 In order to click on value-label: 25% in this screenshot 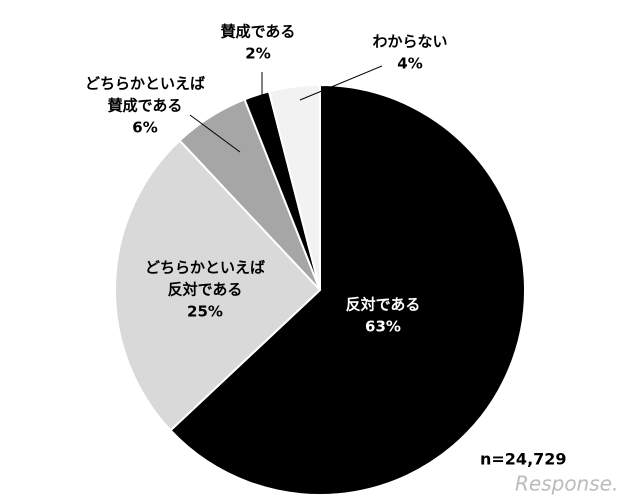, I will do `click(205, 312)`.